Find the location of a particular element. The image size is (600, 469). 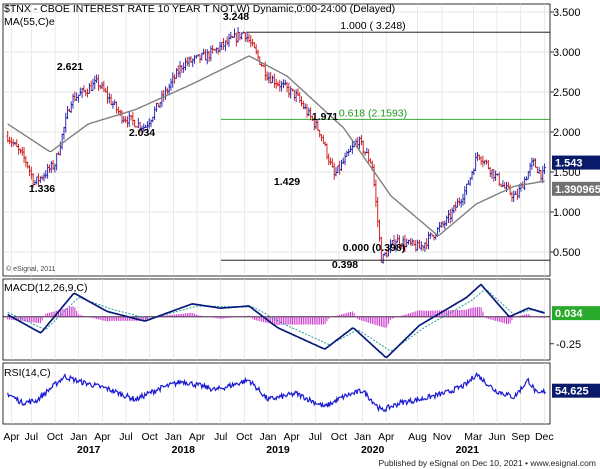

ma-value-box: 1.390965 is located at coordinates (576, 189).